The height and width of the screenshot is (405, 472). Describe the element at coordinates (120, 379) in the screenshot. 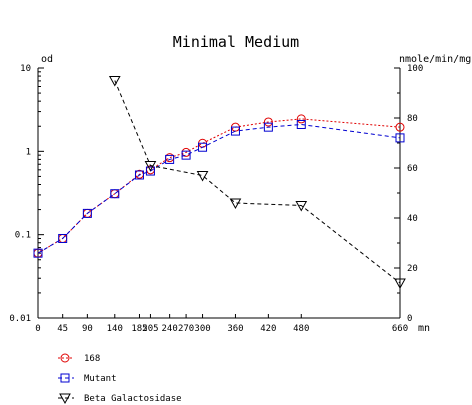

I see `legend: 168 Mutant Beta Galactosidase` at that location.